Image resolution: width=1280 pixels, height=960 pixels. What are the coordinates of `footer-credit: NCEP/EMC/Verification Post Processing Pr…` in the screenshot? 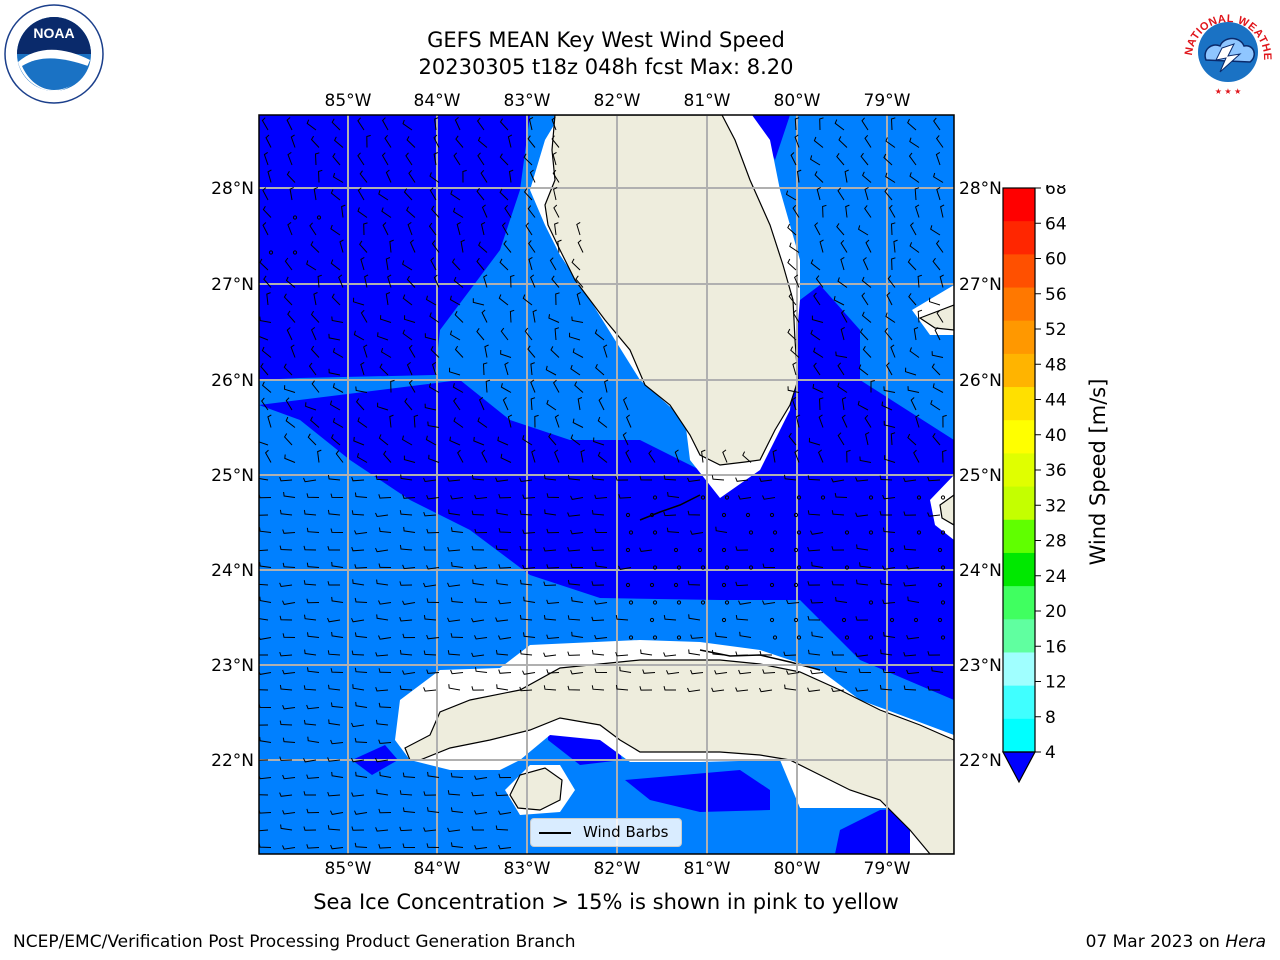 It's located at (294, 942).